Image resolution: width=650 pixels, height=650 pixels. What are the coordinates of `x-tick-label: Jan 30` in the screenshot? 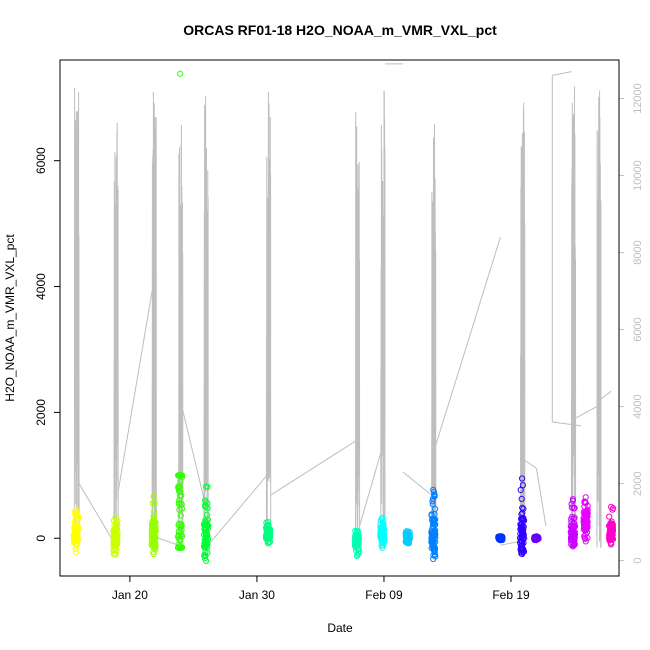 It's located at (257, 595).